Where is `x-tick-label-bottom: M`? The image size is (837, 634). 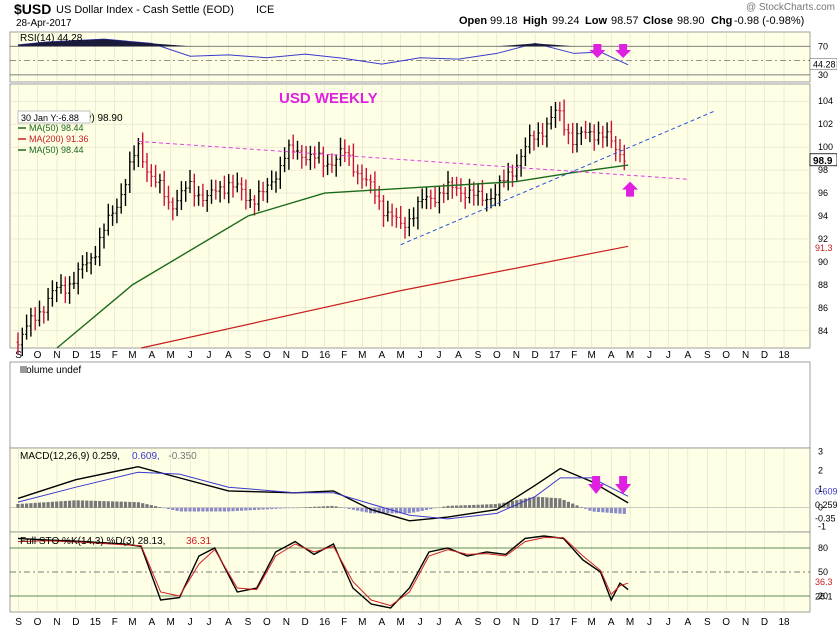
x-tick-label-bottom: M is located at coordinates (630, 622).